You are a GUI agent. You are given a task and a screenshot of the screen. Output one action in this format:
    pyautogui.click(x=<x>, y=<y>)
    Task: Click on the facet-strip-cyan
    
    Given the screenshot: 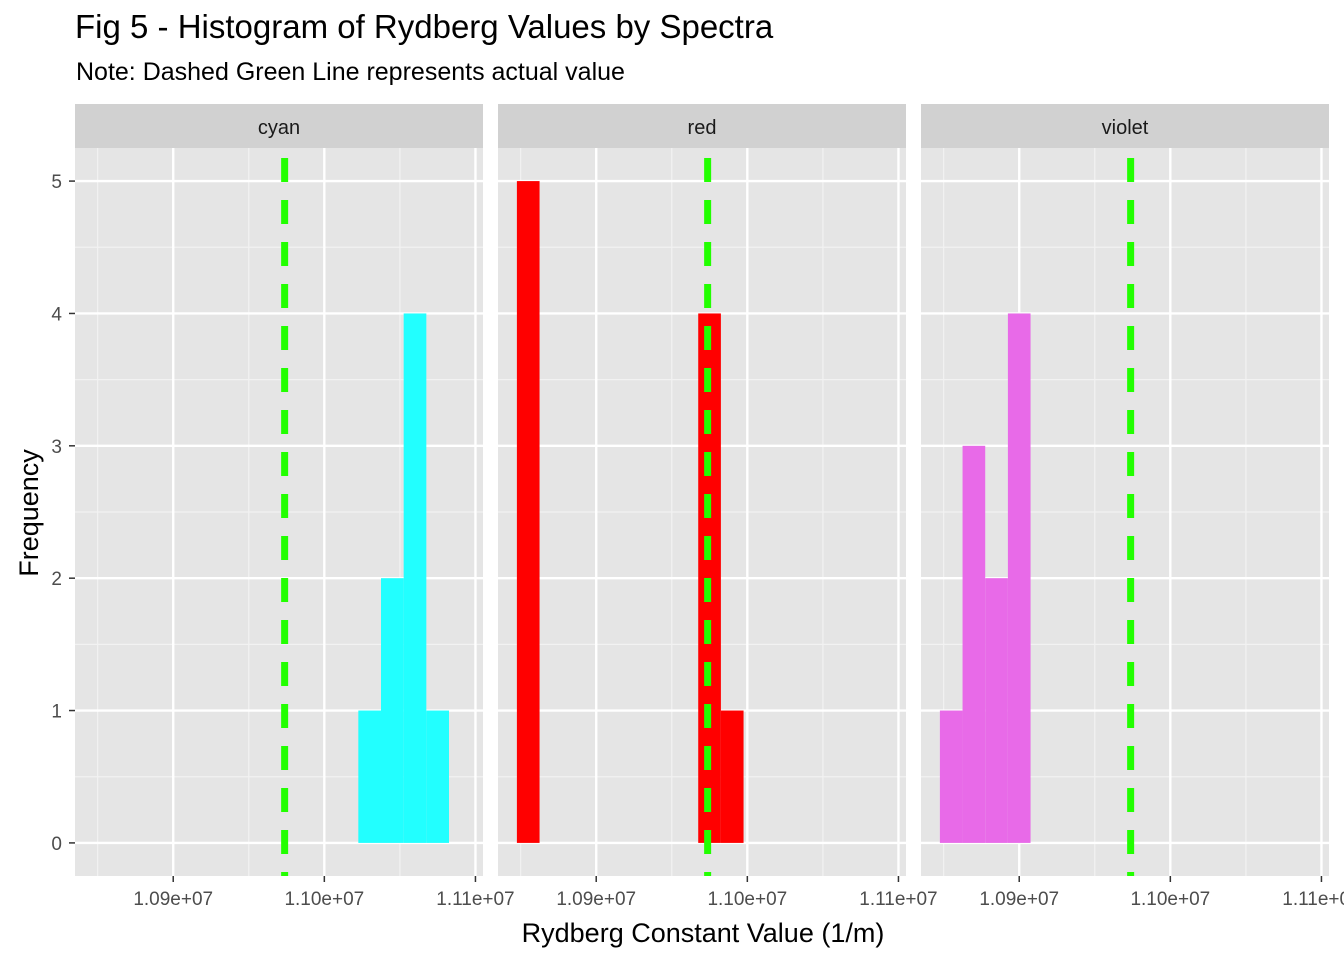 What is the action you would take?
    pyautogui.click(x=279, y=126)
    